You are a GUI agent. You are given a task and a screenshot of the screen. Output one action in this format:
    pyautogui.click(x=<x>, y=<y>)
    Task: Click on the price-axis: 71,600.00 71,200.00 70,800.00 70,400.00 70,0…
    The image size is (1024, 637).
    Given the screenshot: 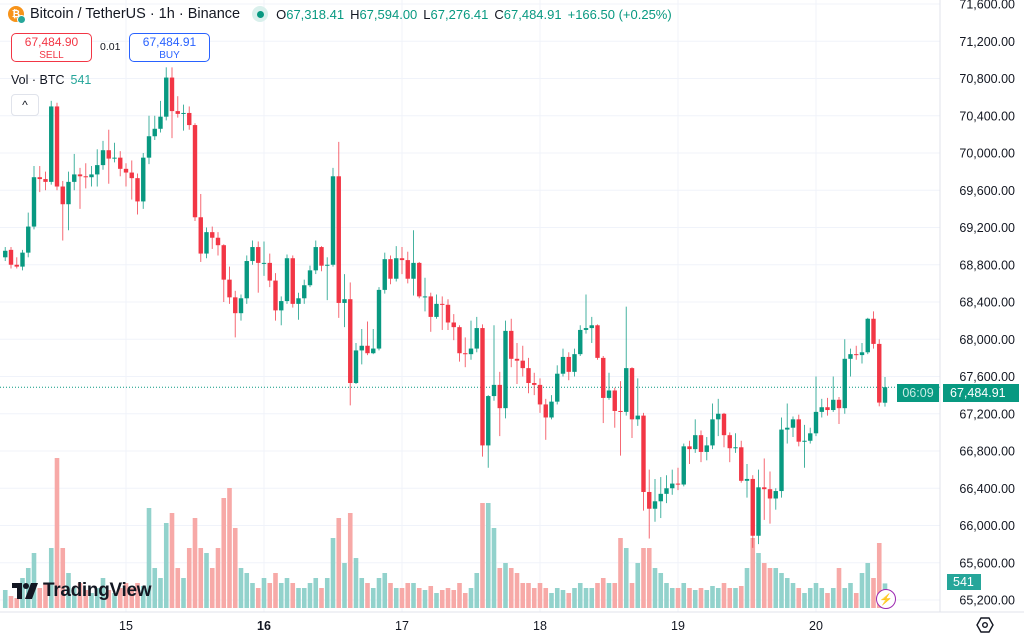 What is the action you would take?
    pyautogui.click(x=987, y=304)
    